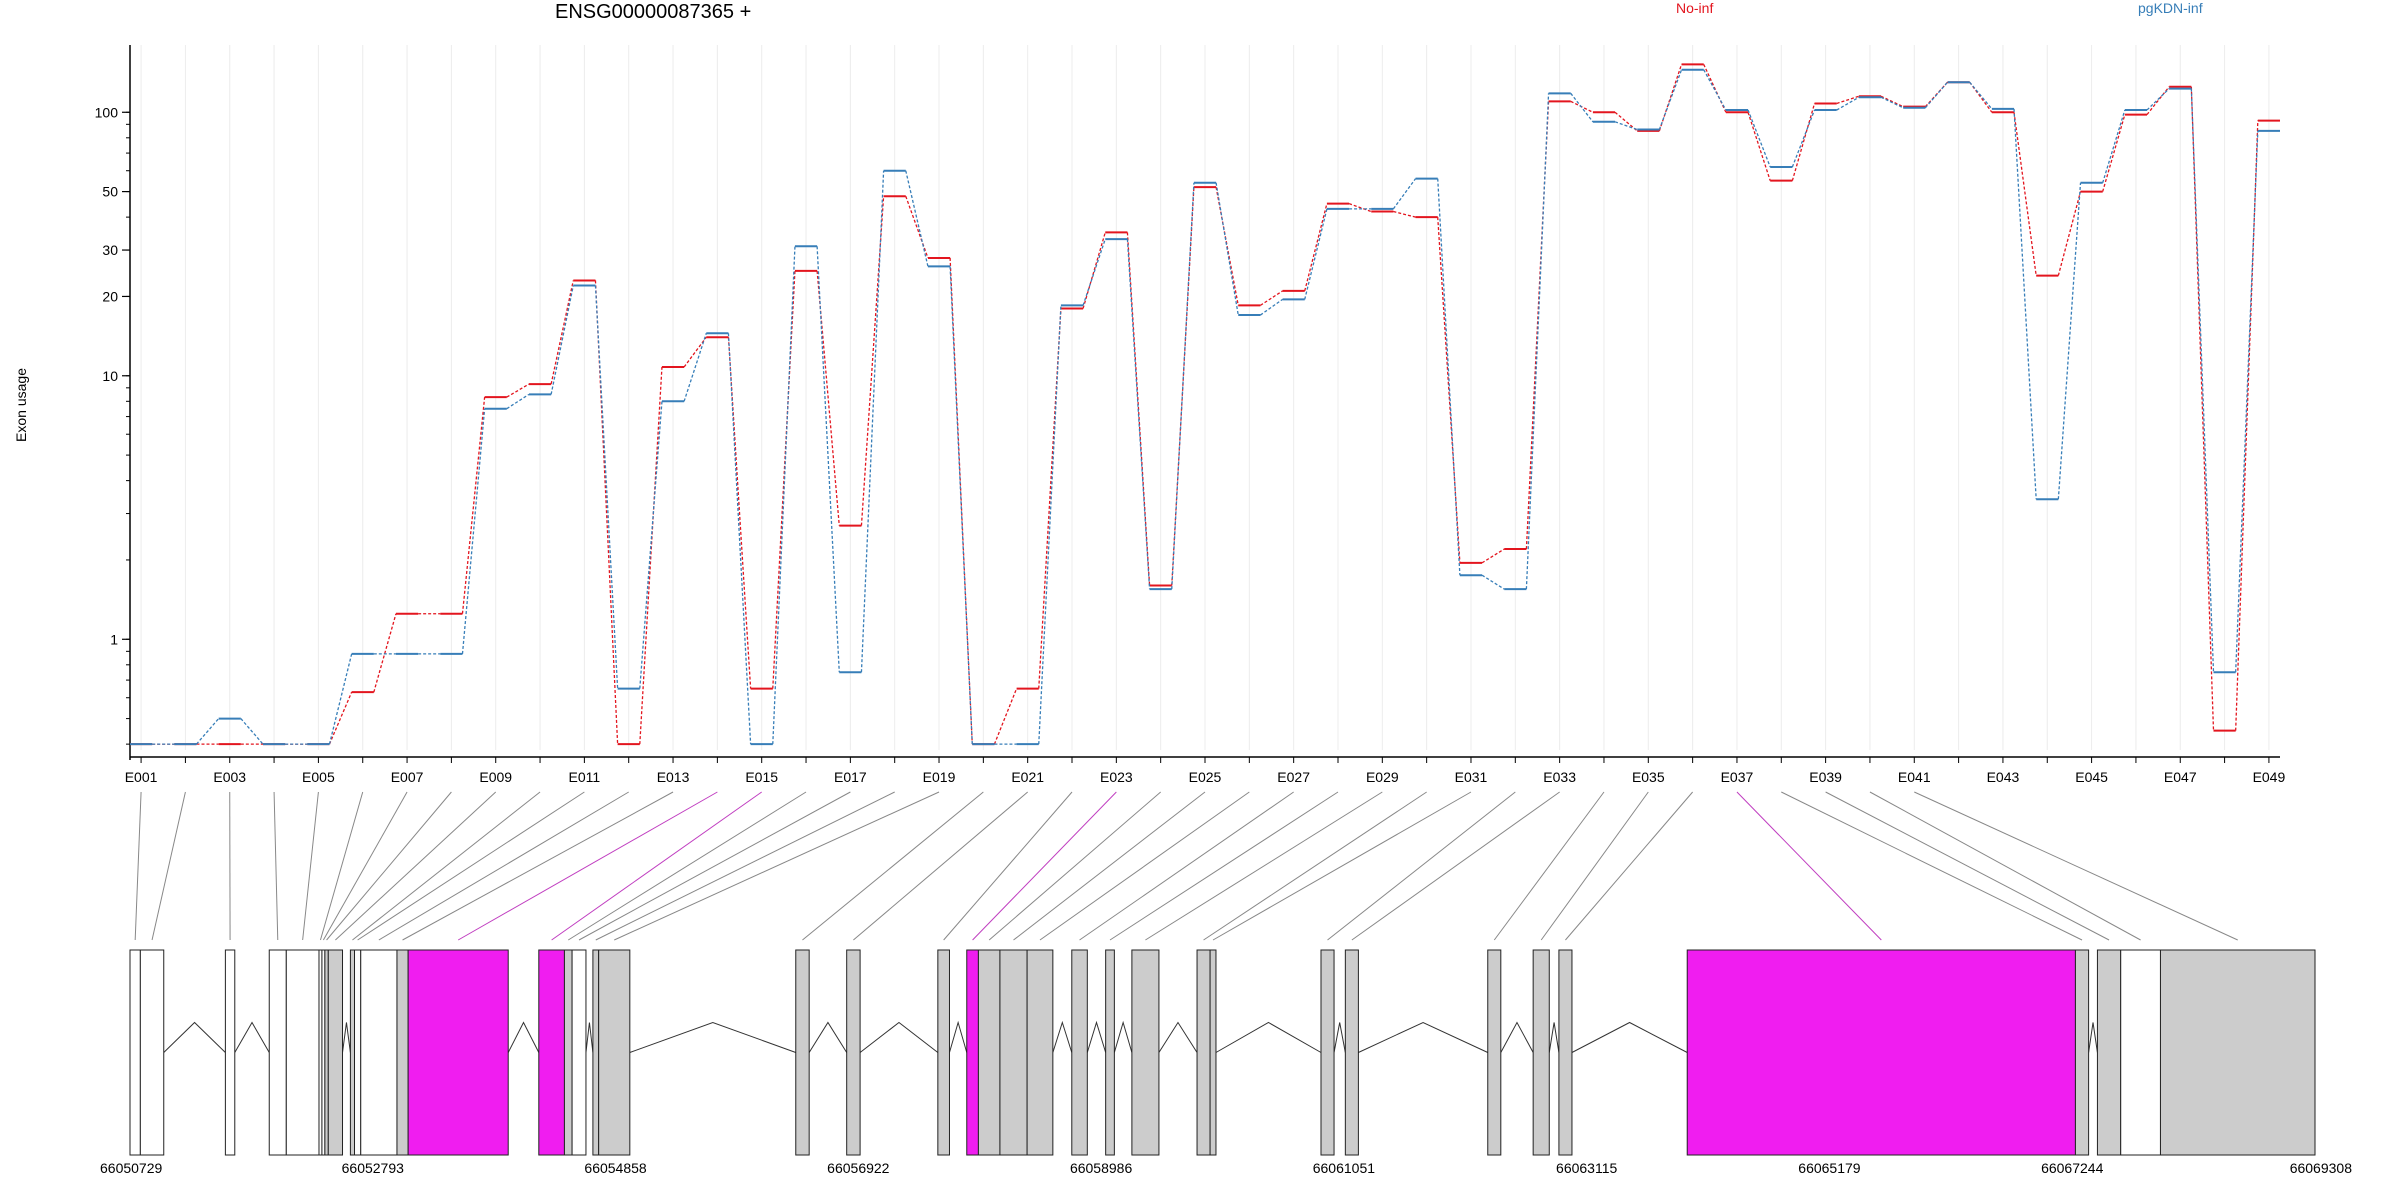  I want to click on exon-connectors, so click(1186, 866).